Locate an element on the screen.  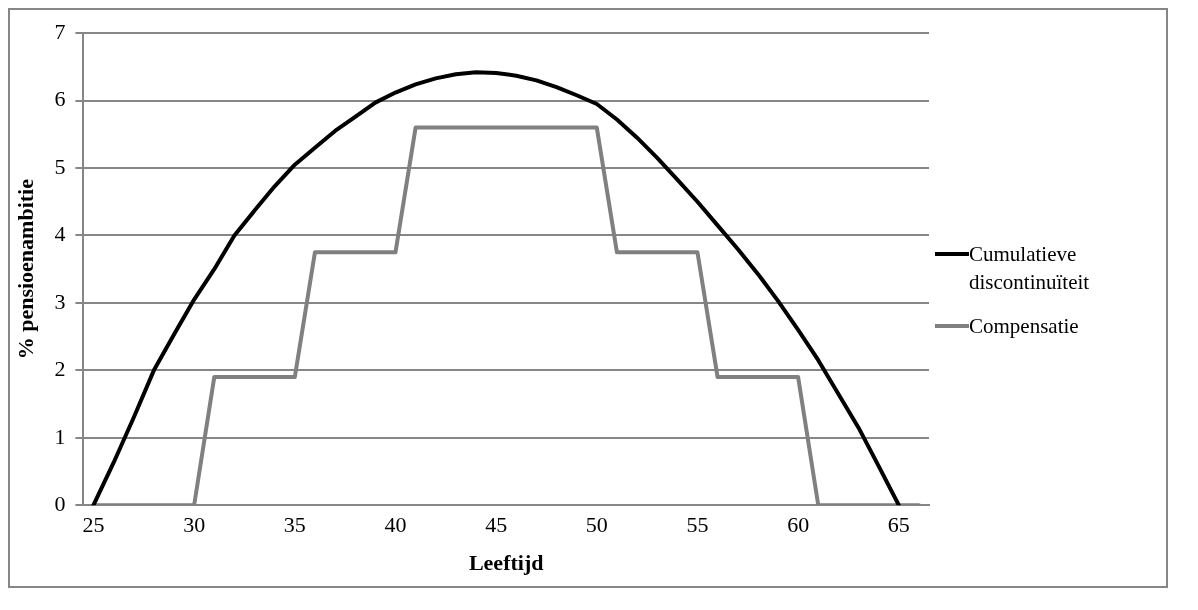
x-tick-label: 55 is located at coordinates (697, 525).